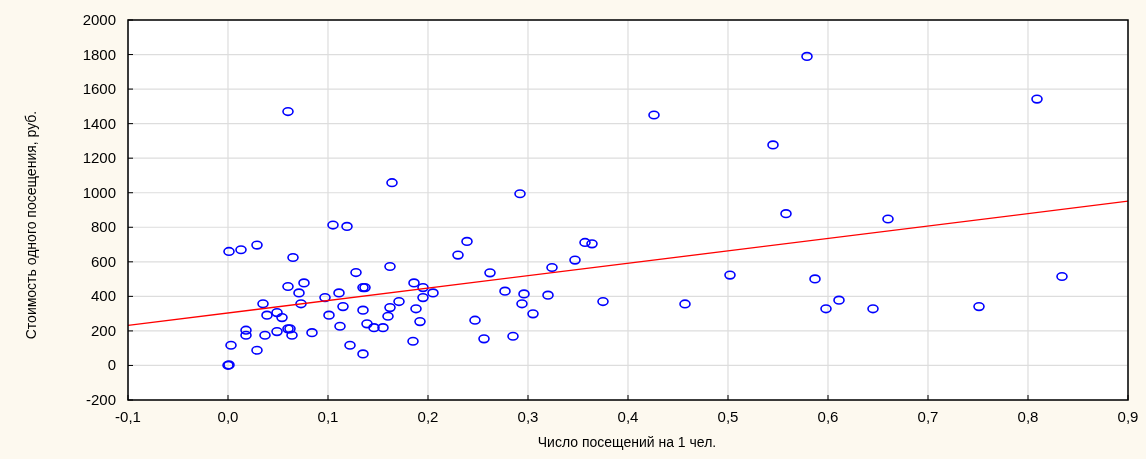 This screenshot has width=1146, height=459. Describe the element at coordinates (1028, 416) in the screenshot. I see `x-tick-label: 0,8` at that location.